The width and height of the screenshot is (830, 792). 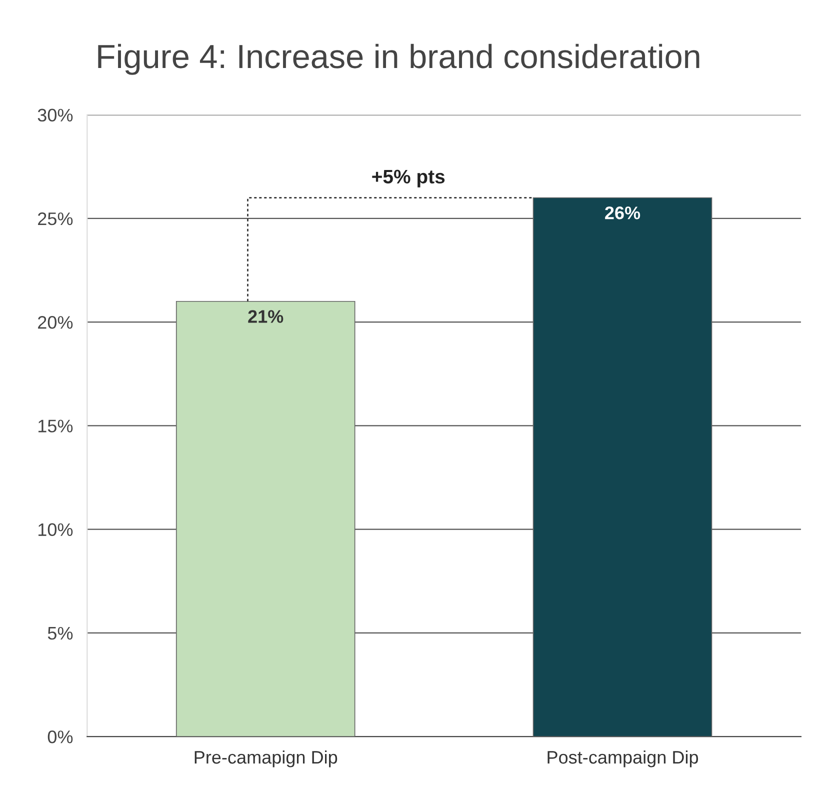 What do you see at coordinates (622, 213) in the screenshot?
I see `data-label: 26%` at bounding box center [622, 213].